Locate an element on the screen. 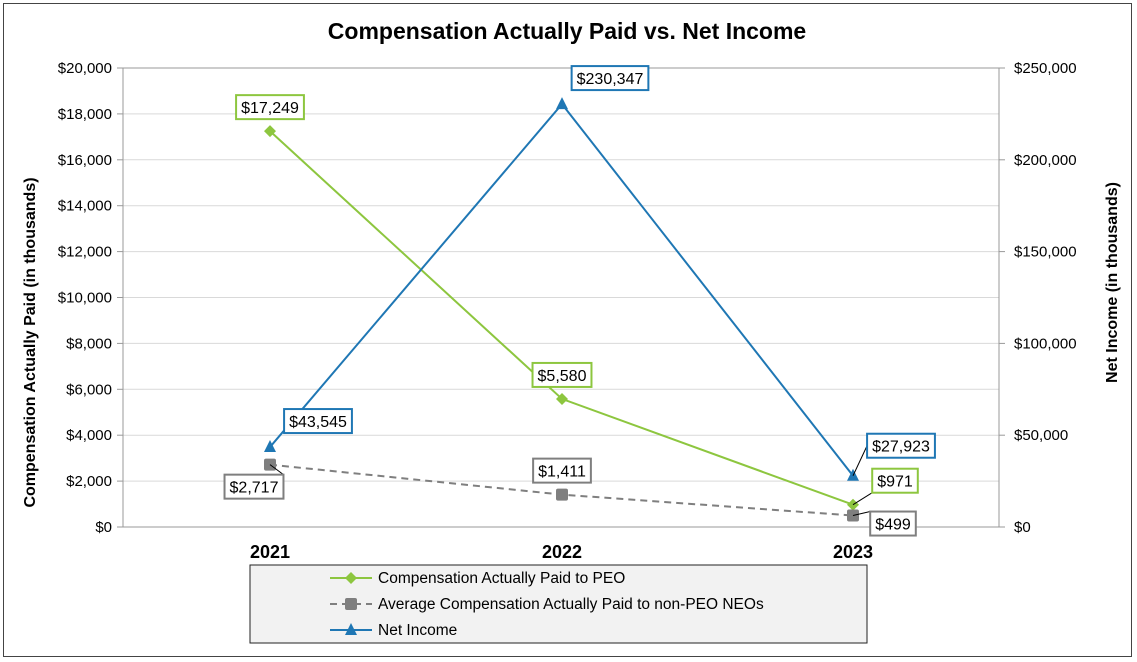  left-tick-label: $0 is located at coordinates (103, 527).